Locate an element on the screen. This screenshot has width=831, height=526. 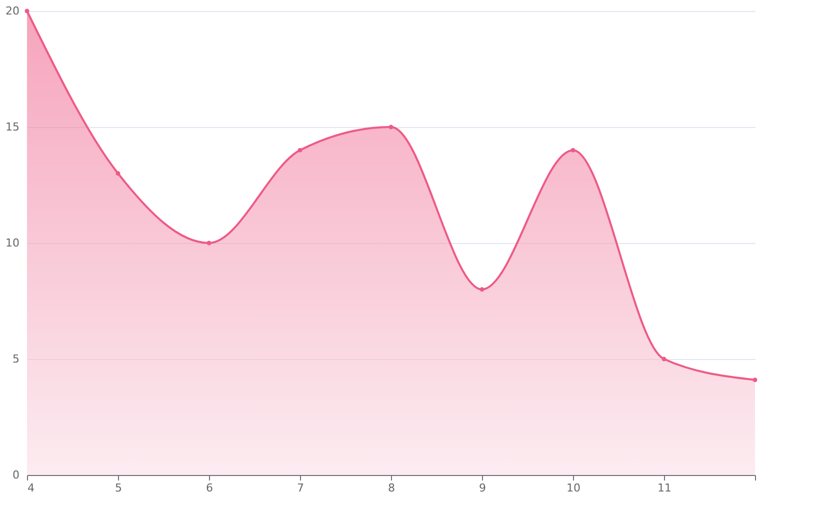
y-tick-label: 15 is located at coordinates (13, 127).